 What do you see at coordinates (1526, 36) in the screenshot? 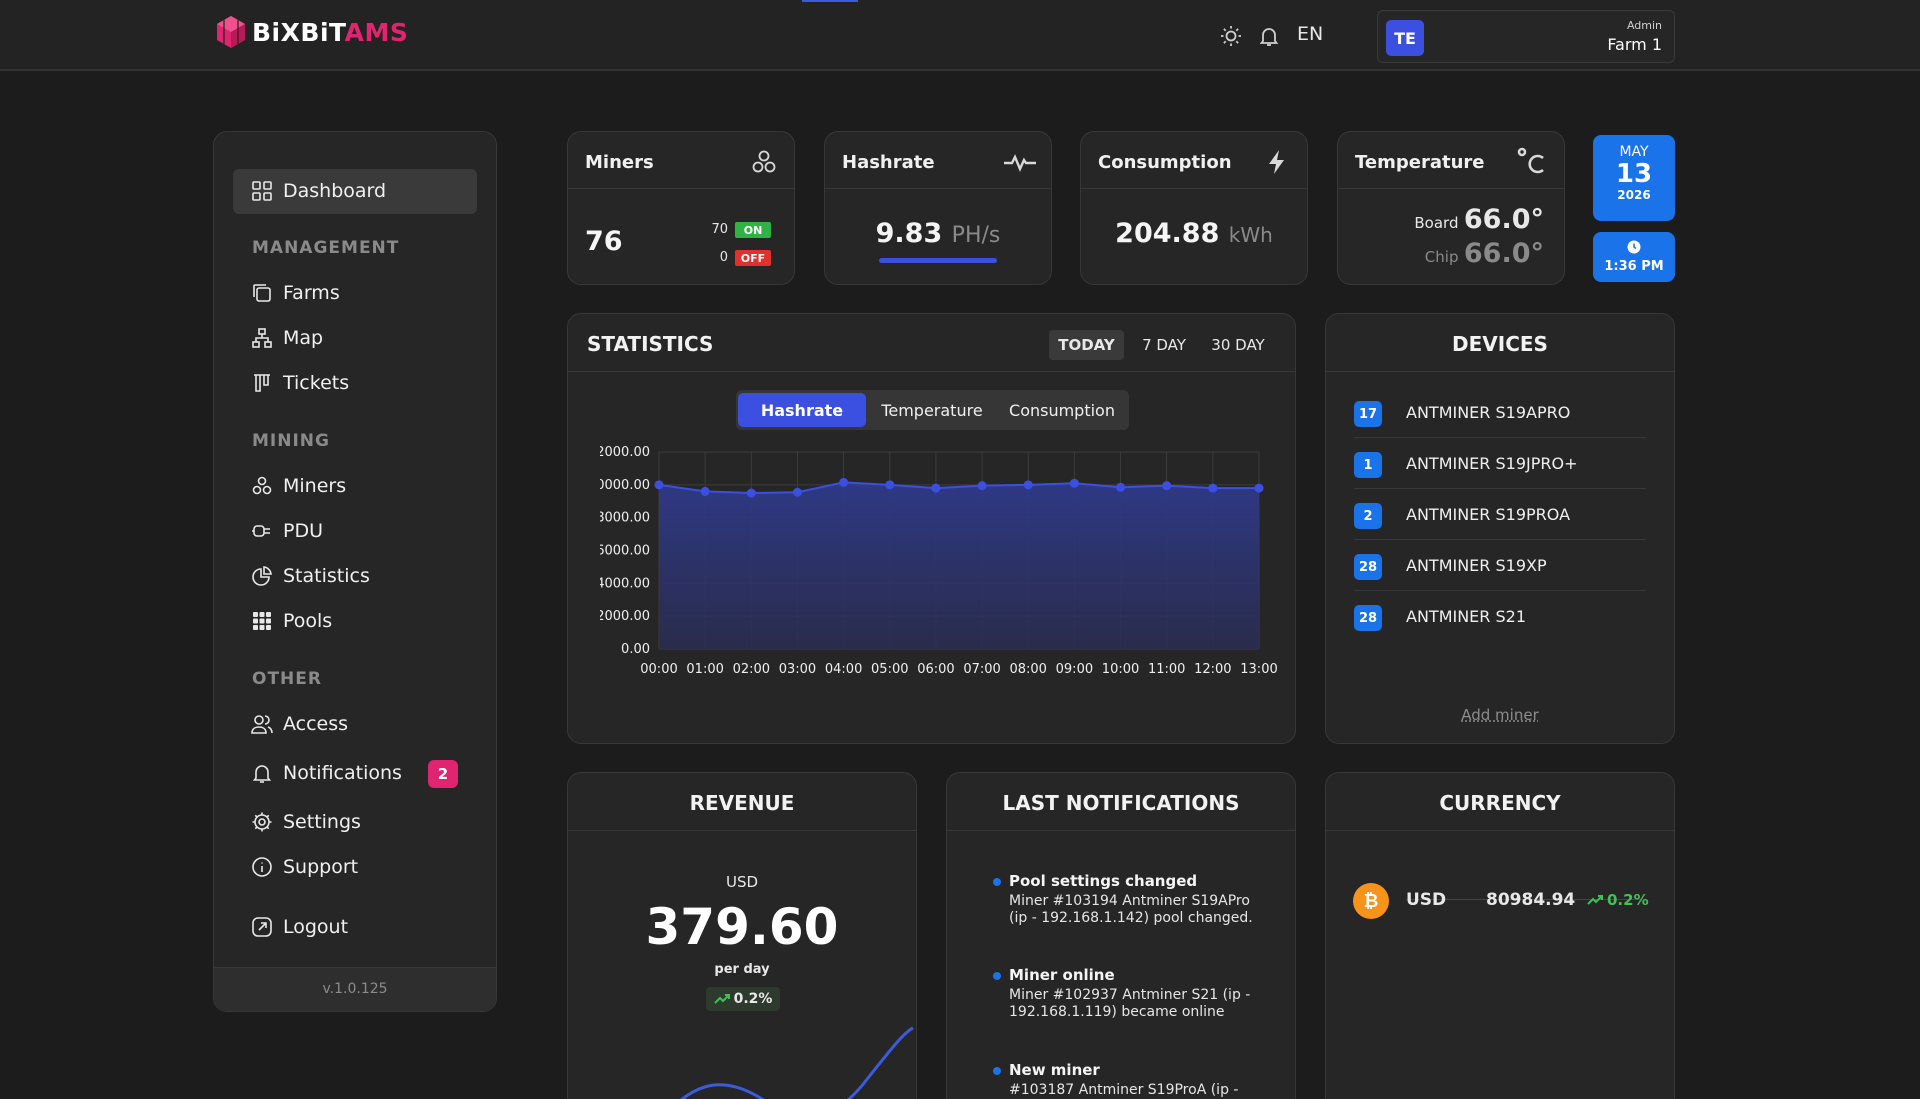
I see `user-menu: TE Admin Farm 1` at bounding box center [1526, 36].